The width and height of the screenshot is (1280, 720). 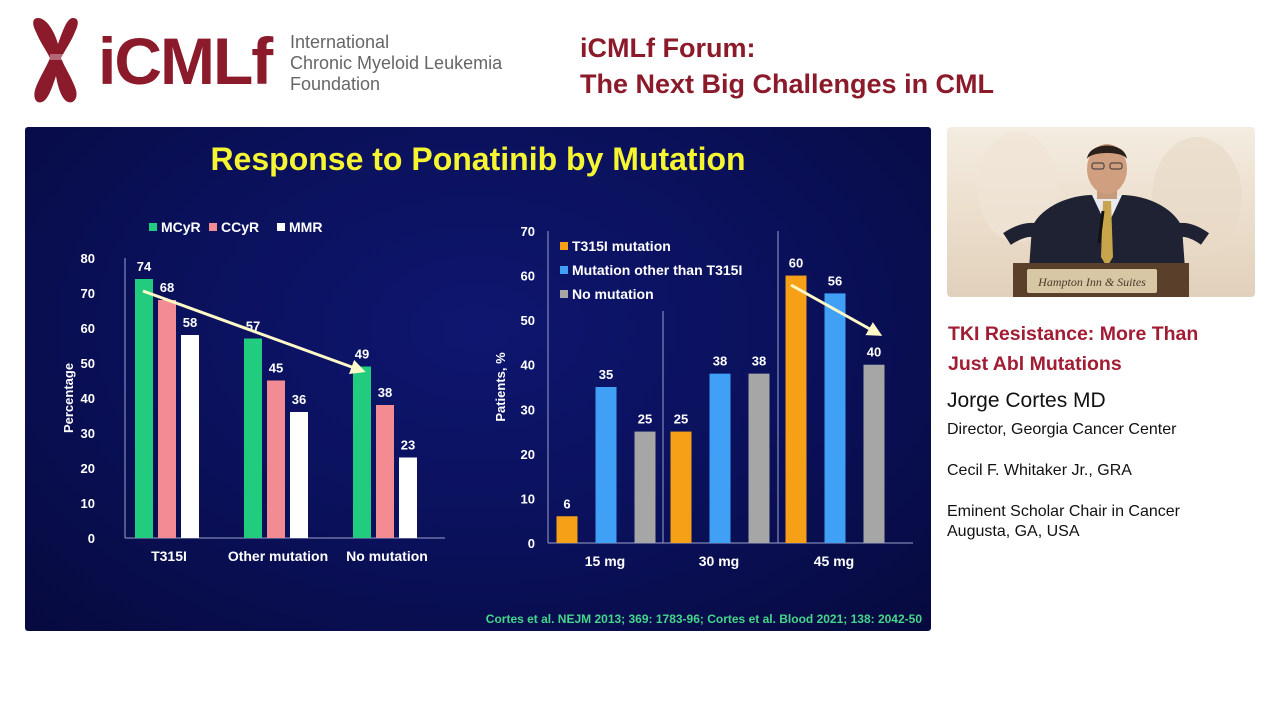 I want to click on x-tick-label: 45 mg, so click(x=834, y=561).